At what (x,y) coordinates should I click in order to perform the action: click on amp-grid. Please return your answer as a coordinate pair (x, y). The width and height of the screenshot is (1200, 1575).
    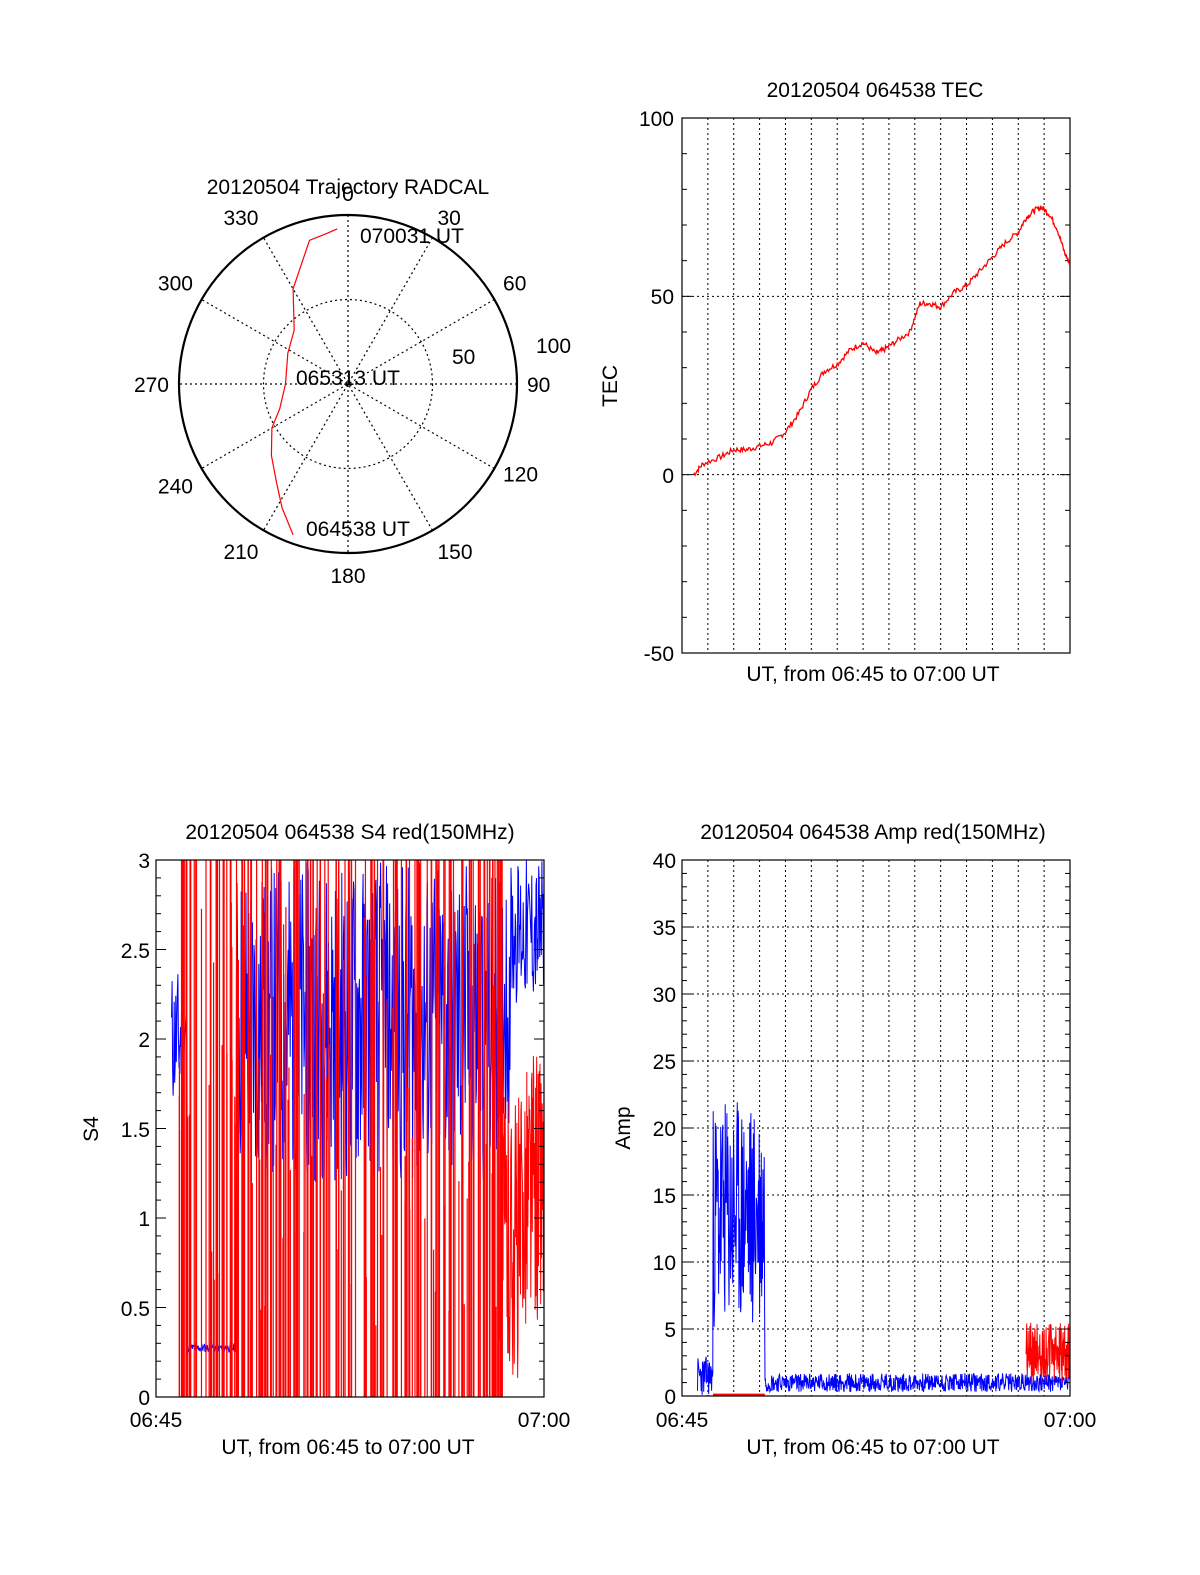
    Looking at the image, I should click on (876, 1128).